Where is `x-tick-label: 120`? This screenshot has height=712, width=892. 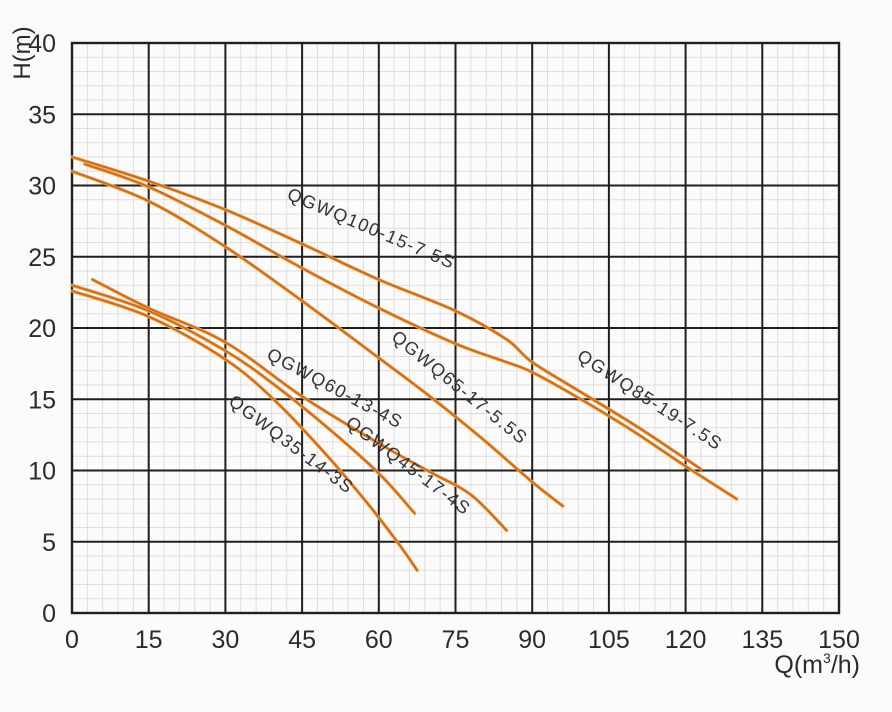
x-tick-label: 120 is located at coordinates (686, 640).